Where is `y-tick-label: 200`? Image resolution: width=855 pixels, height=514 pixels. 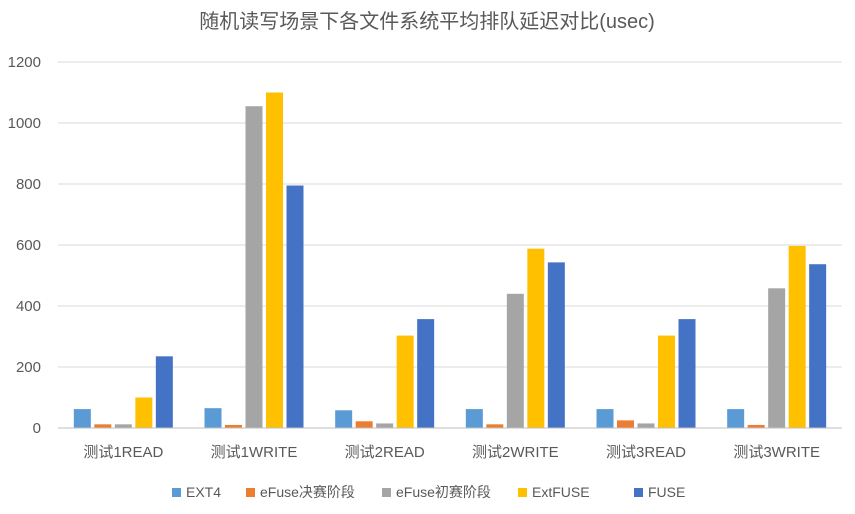
y-tick-label: 200 is located at coordinates (28, 367).